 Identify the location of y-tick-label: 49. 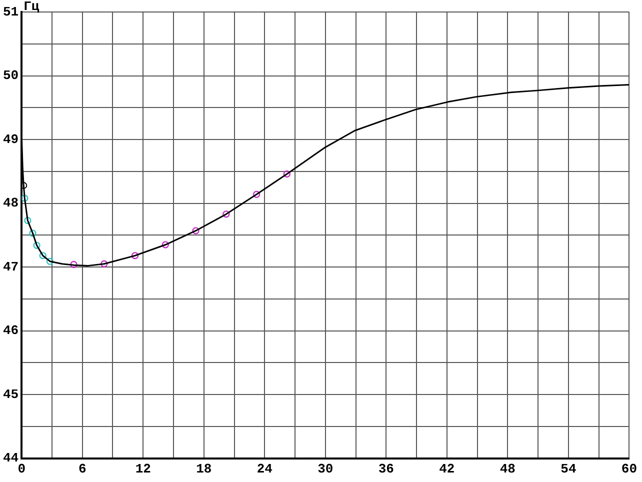
(10, 139).